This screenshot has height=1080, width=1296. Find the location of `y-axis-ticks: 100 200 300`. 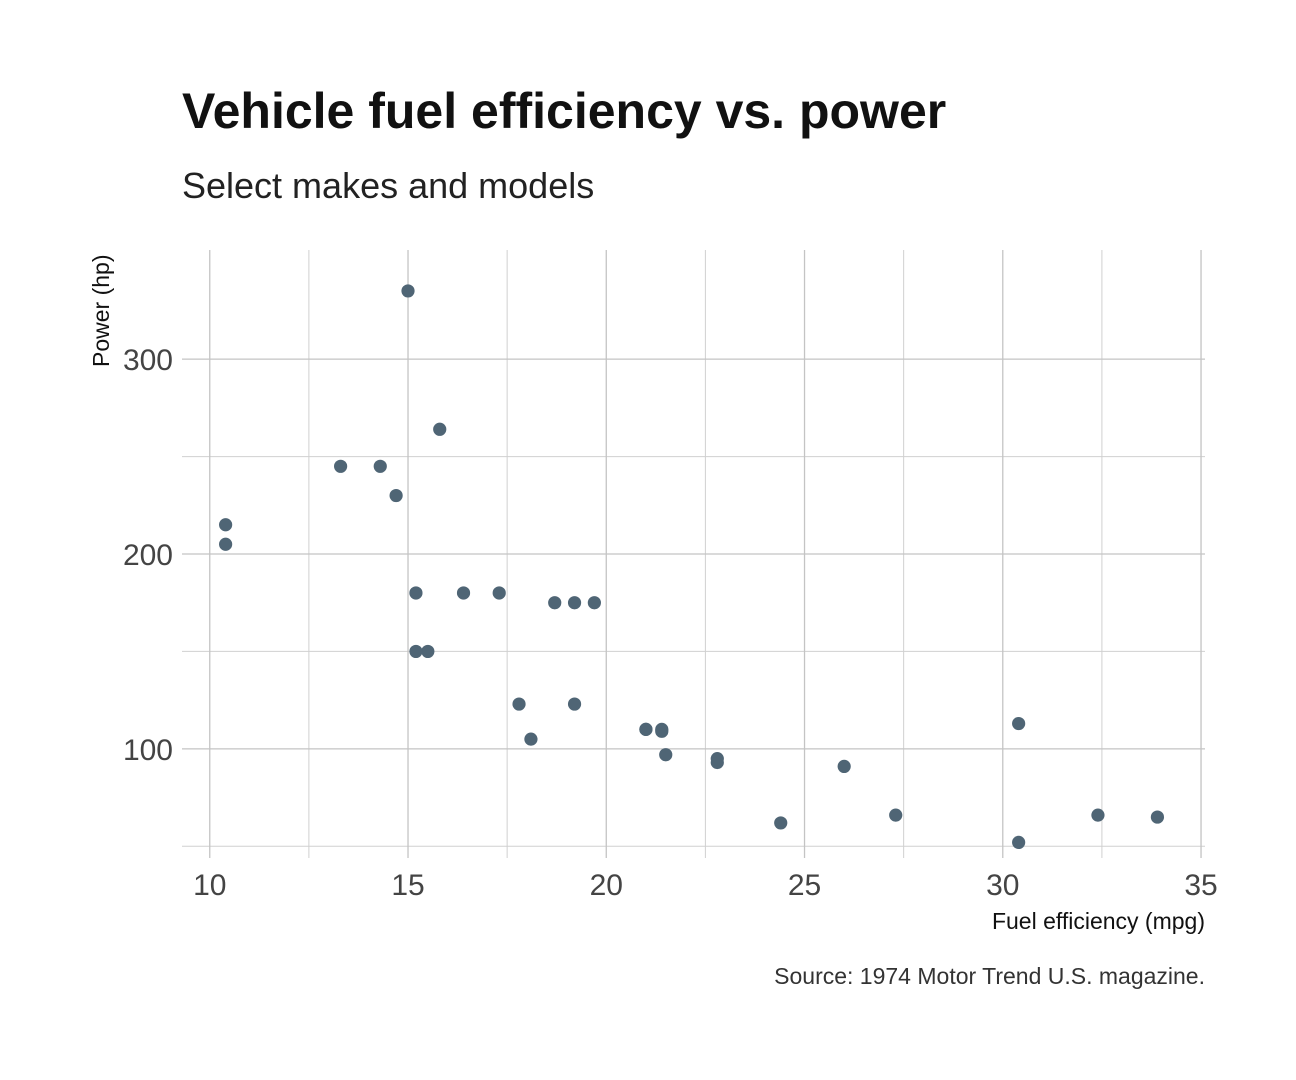

y-axis-ticks: 100 200 300 is located at coordinates (148, 555).